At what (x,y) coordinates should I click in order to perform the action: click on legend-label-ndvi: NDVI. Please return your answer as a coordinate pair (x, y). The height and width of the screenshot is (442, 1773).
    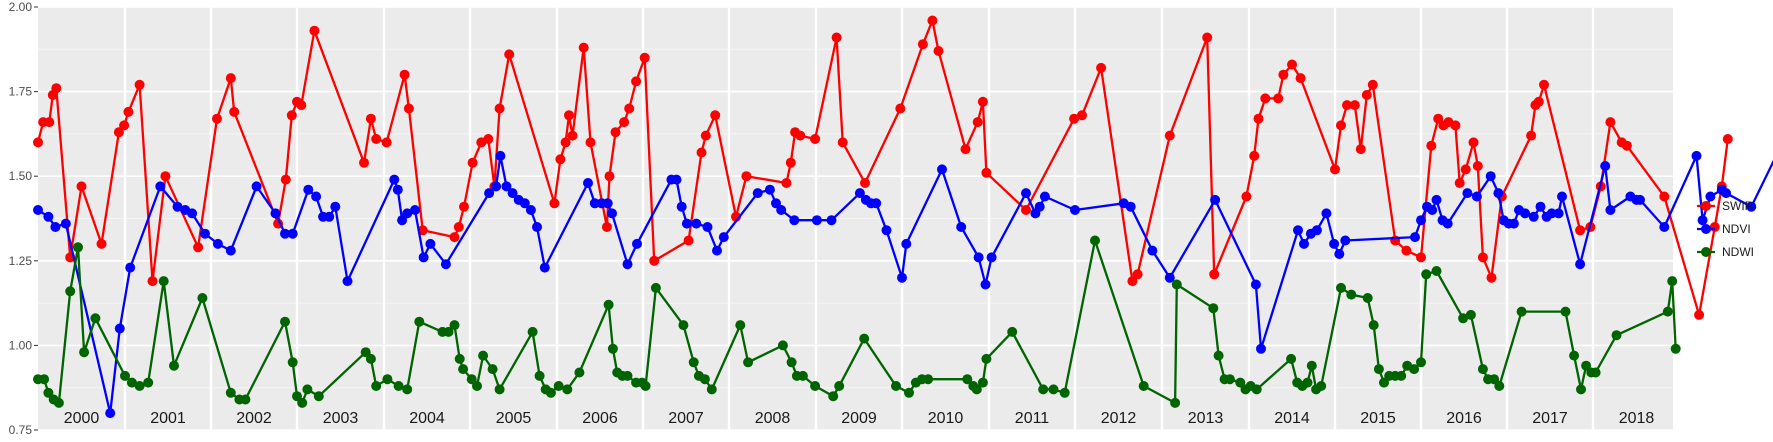
    Looking at the image, I should click on (1736, 229).